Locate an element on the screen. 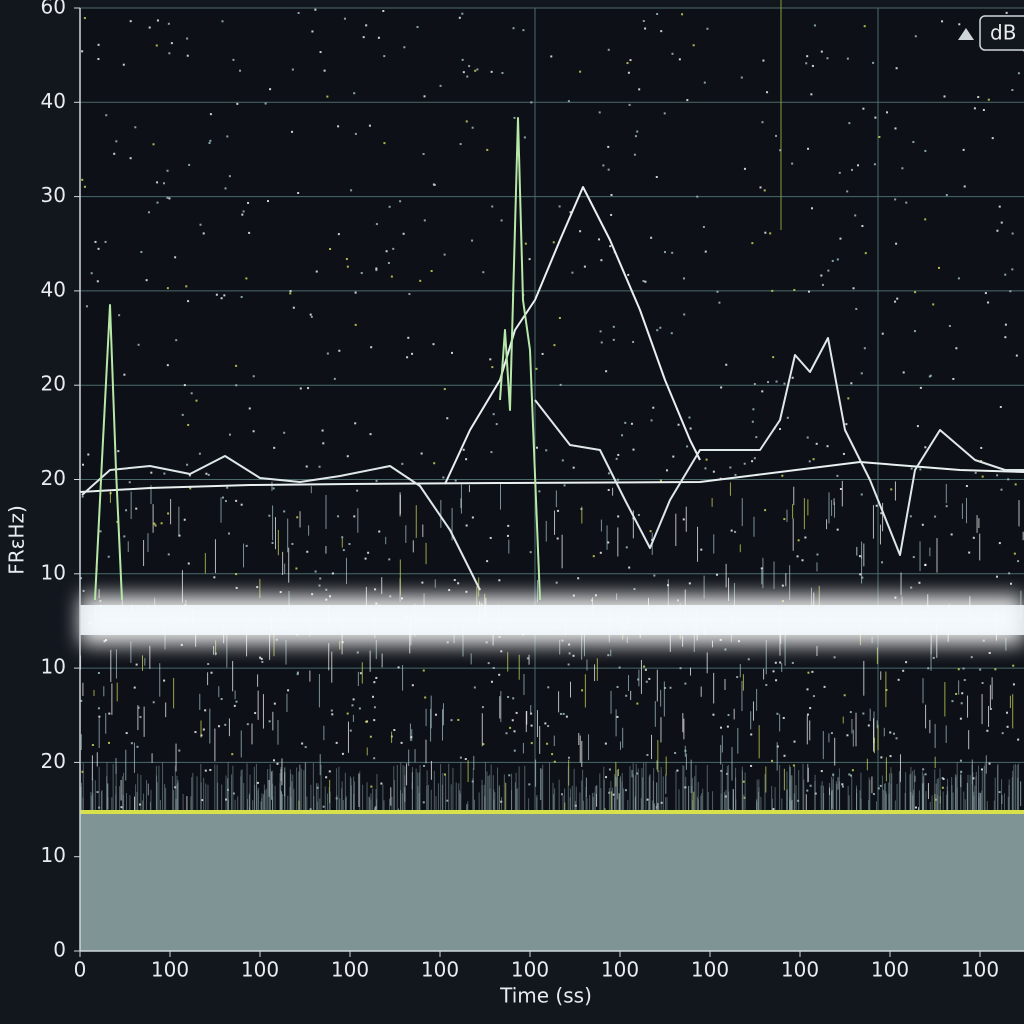 Image resolution: width=1024 pixels, height=1024 pixels. x-tick-label: 100 is located at coordinates (170, 970).